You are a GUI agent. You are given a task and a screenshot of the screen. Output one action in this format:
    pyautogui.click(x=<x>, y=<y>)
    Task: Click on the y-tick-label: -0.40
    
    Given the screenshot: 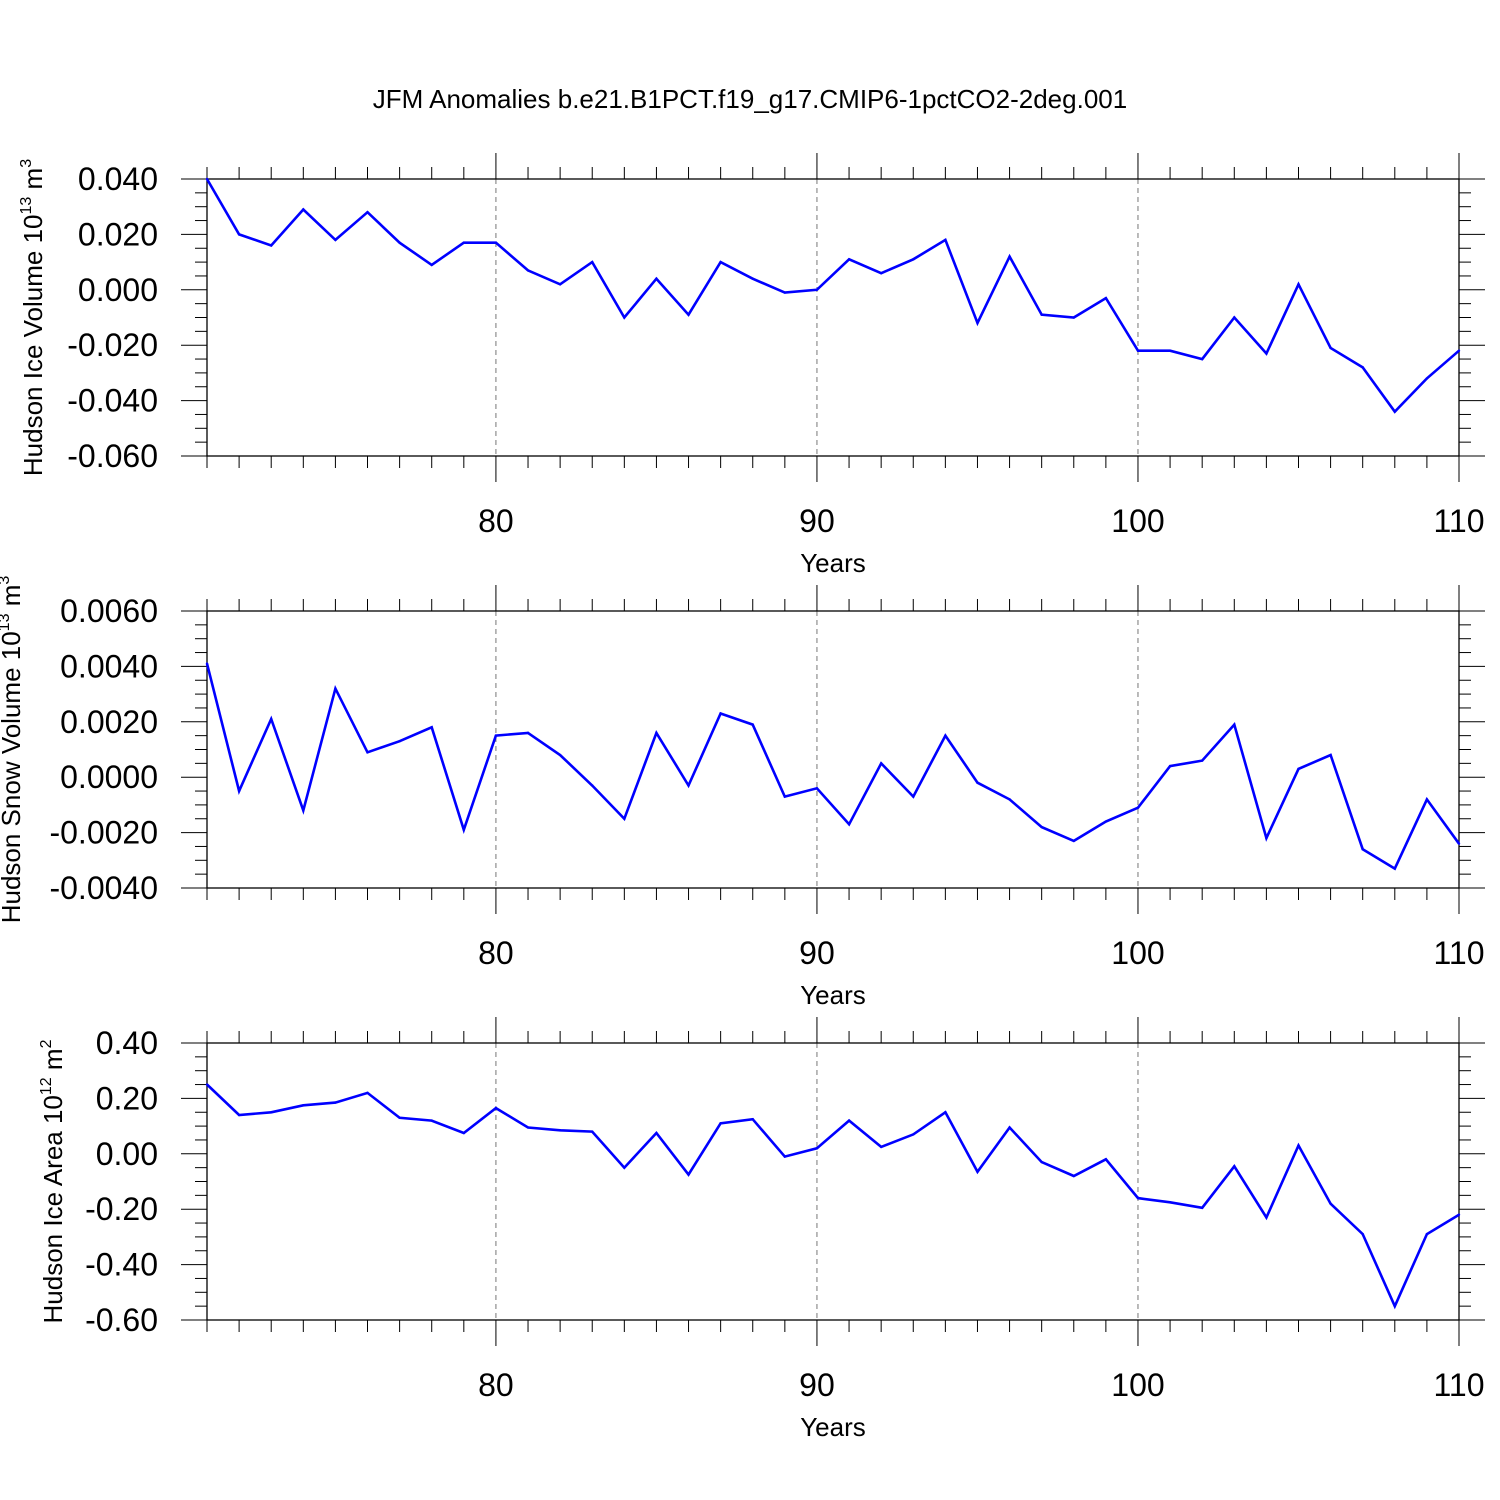 What is the action you would take?
    pyautogui.click(x=121, y=1265)
    